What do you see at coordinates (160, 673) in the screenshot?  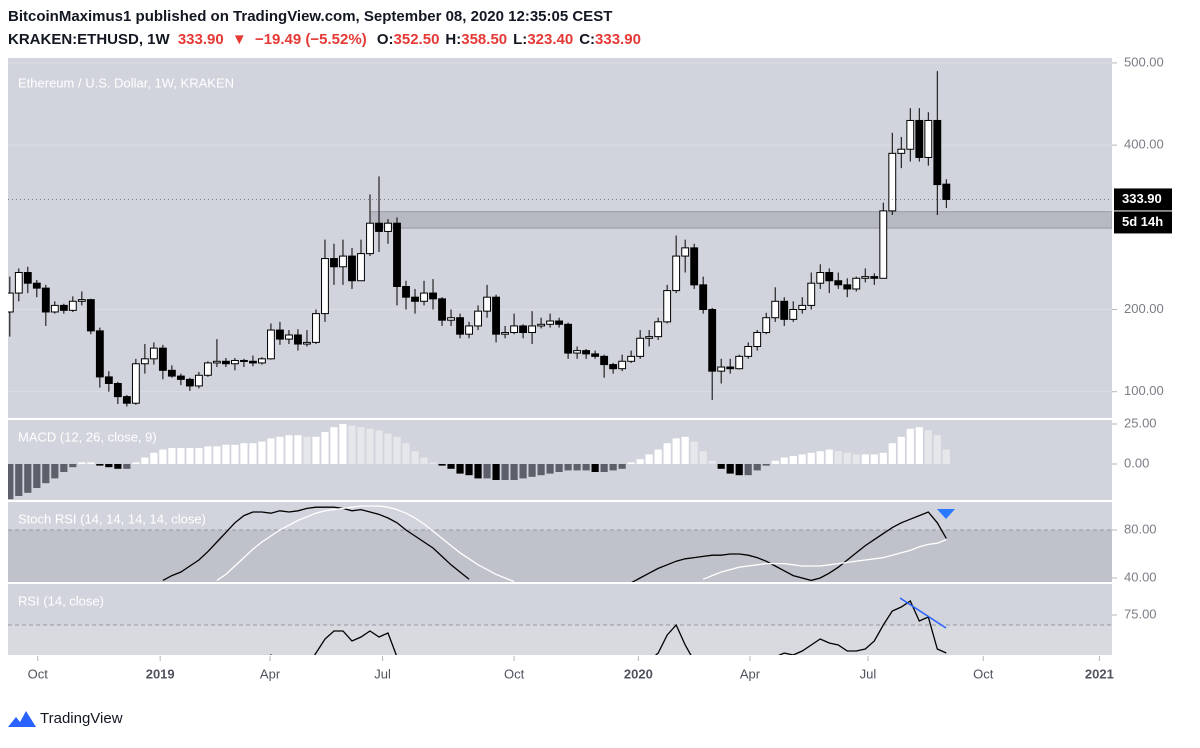 I see `x-tick-label: 2019` at bounding box center [160, 673].